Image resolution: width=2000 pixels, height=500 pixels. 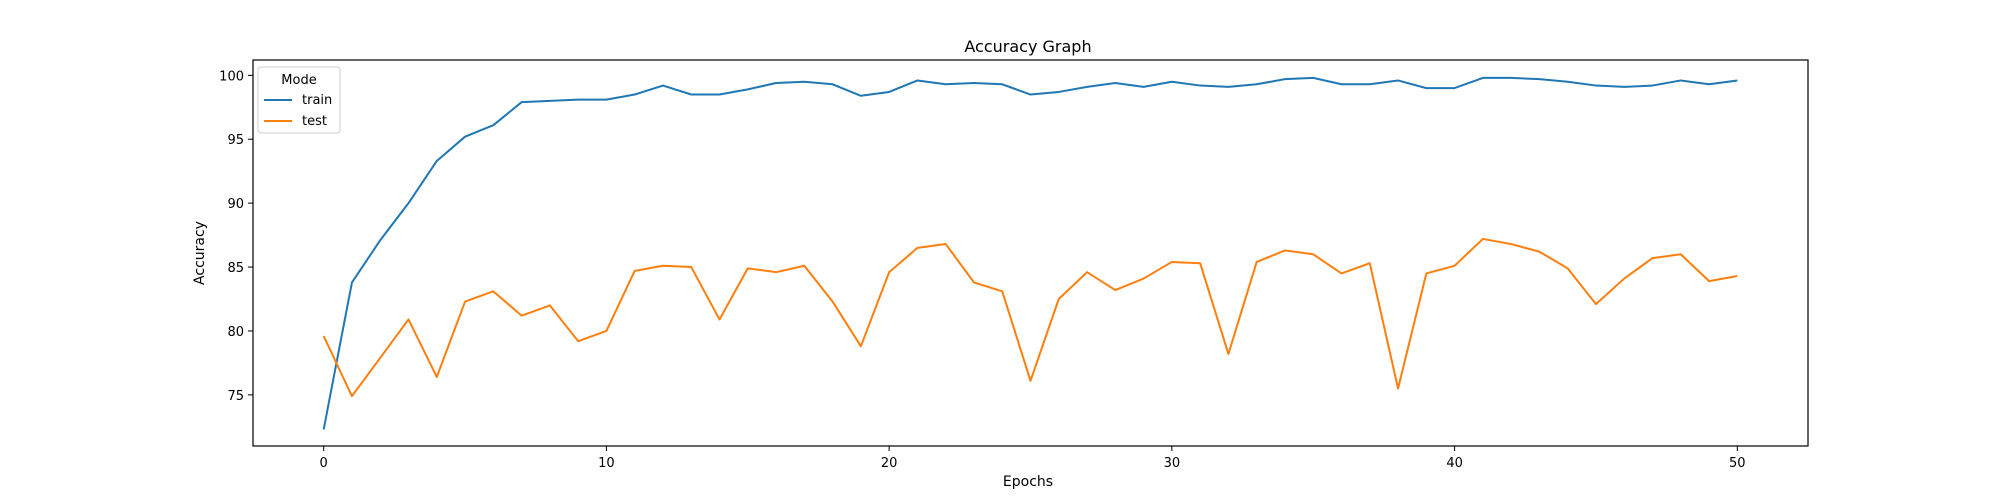 What do you see at coordinates (200, 253) in the screenshot?
I see `y-axis-label: Accuracy` at bounding box center [200, 253].